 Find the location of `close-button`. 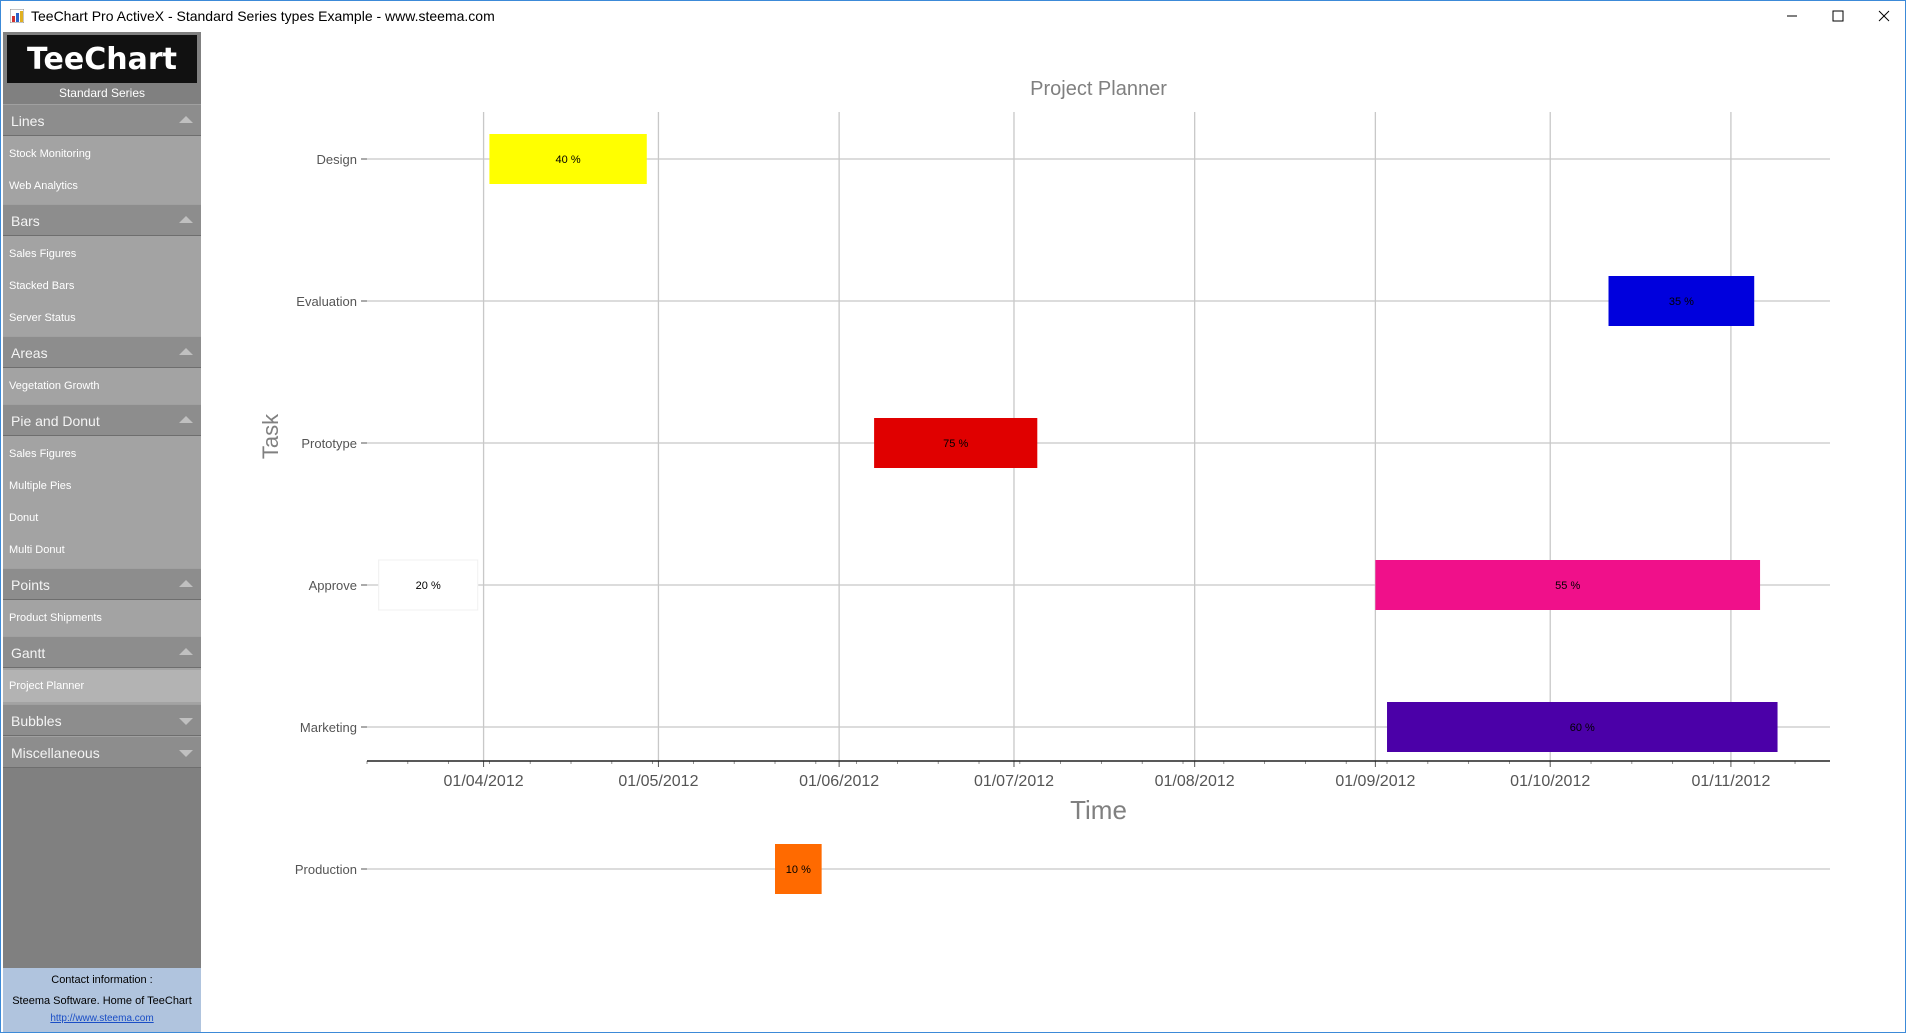

close-button is located at coordinates (1883, 16).